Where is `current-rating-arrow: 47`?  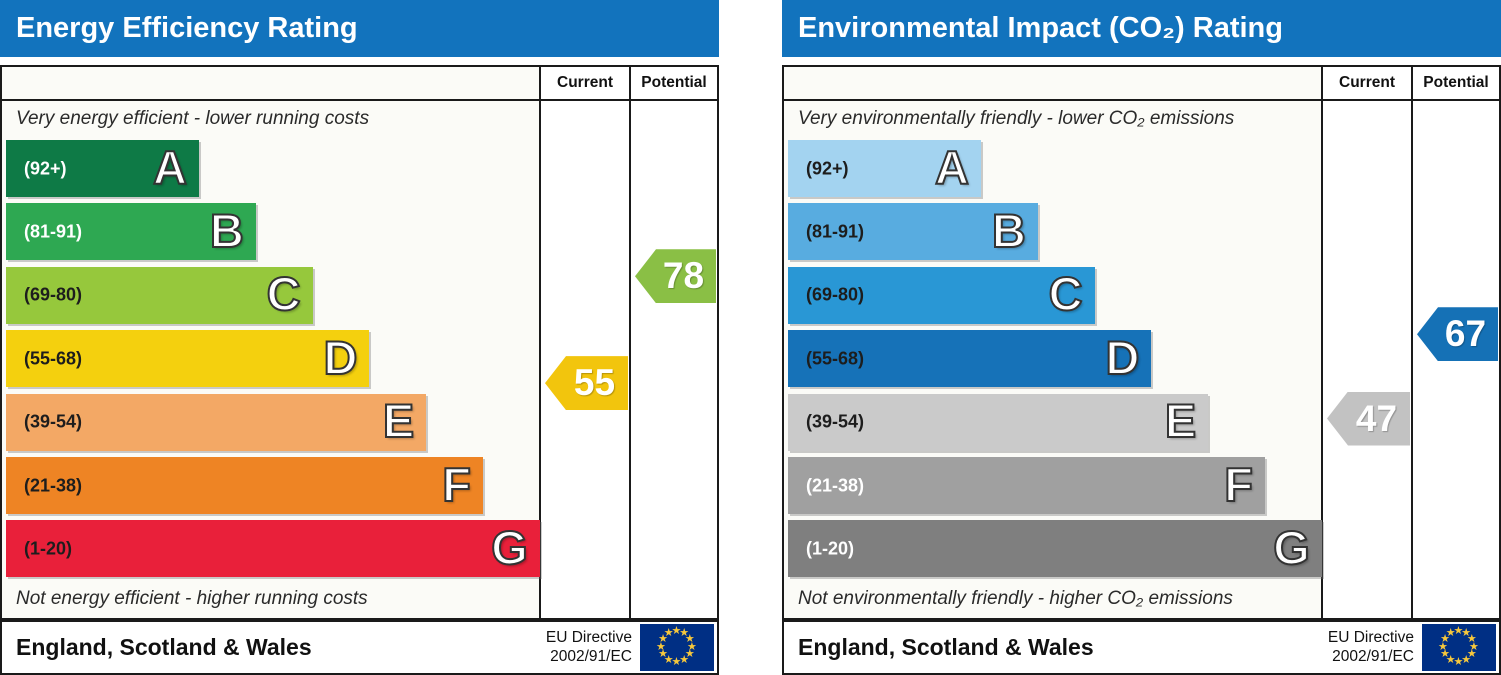
current-rating-arrow: 47 is located at coordinates (1368, 418).